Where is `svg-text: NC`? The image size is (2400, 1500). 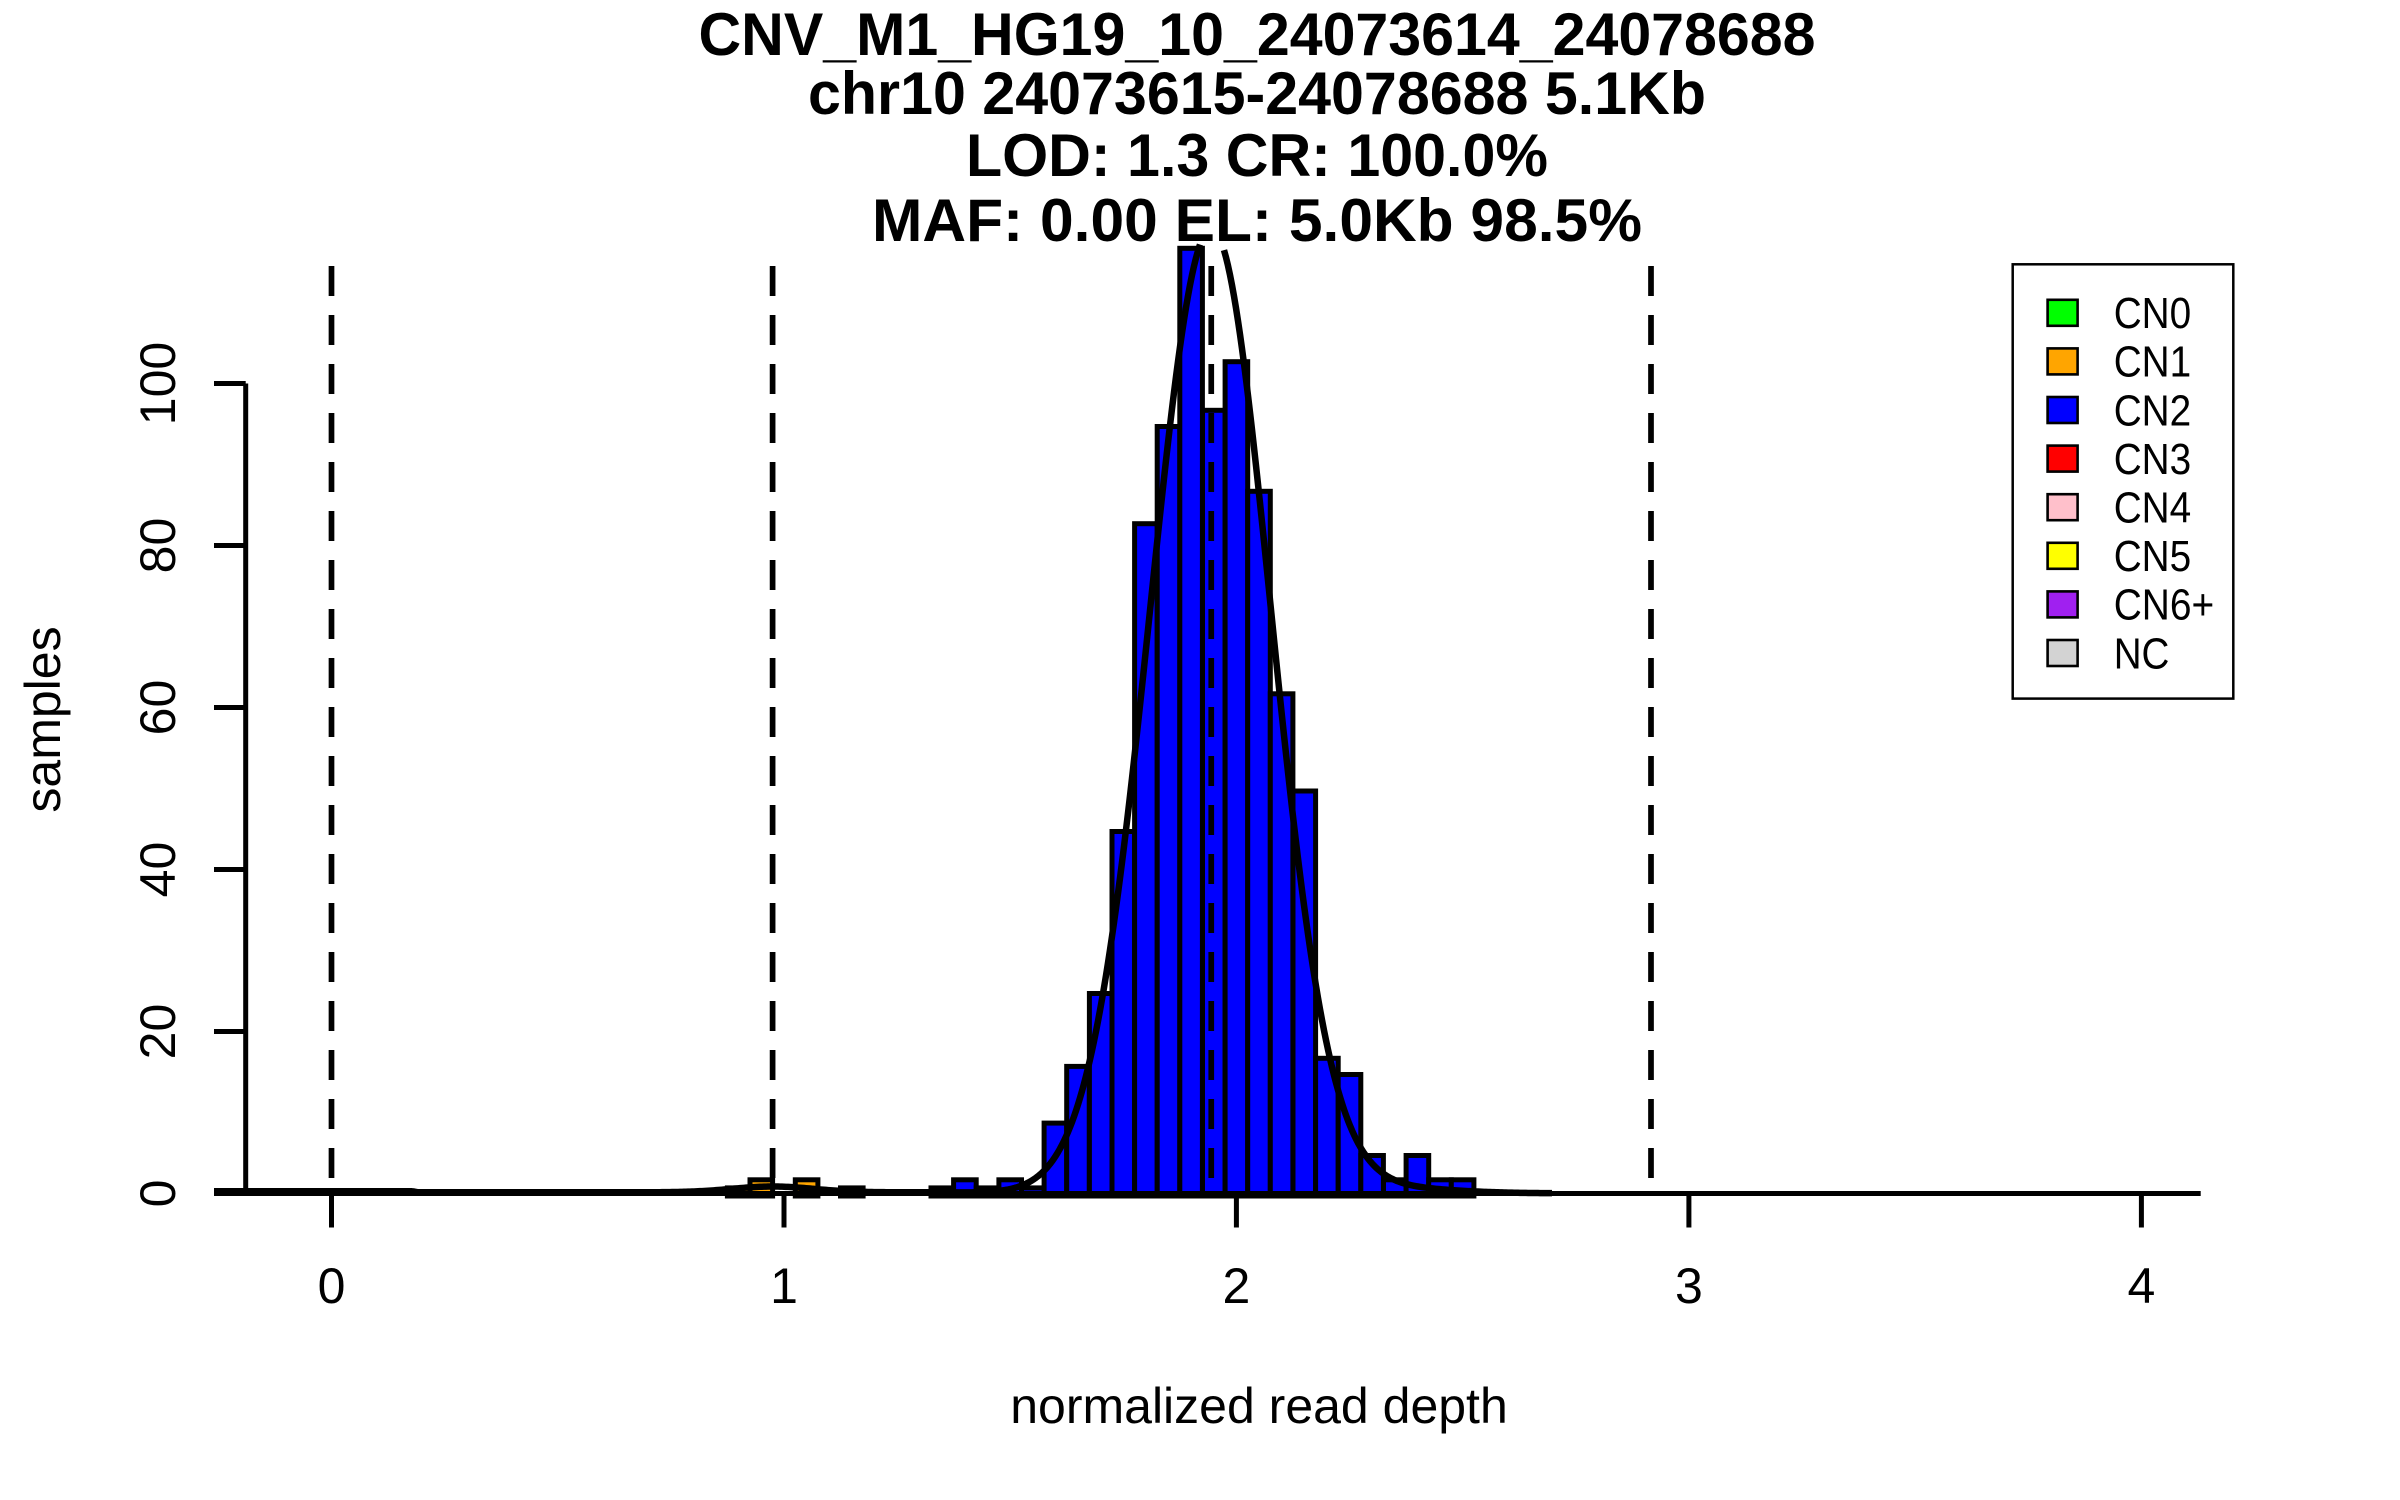 svg-text: NC is located at coordinates (2142, 653).